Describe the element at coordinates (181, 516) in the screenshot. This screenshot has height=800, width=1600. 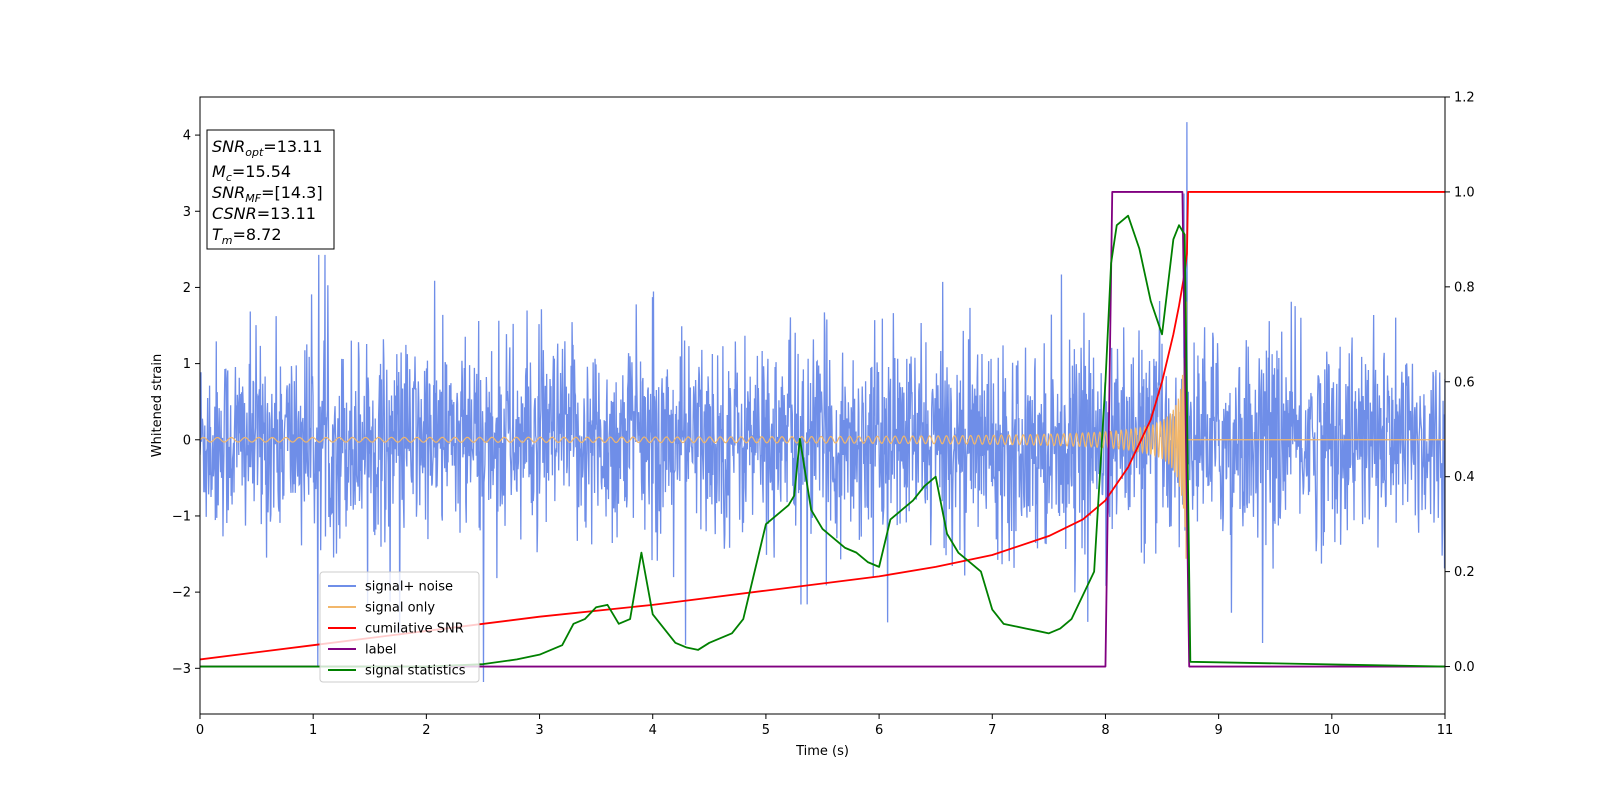
I see `y-tick-label: −1` at that location.